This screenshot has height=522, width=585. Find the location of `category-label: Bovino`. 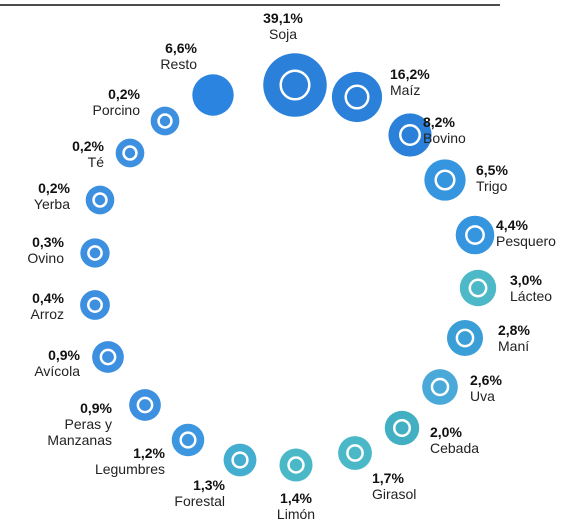

category-label: Bovino is located at coordinates (444, 138).